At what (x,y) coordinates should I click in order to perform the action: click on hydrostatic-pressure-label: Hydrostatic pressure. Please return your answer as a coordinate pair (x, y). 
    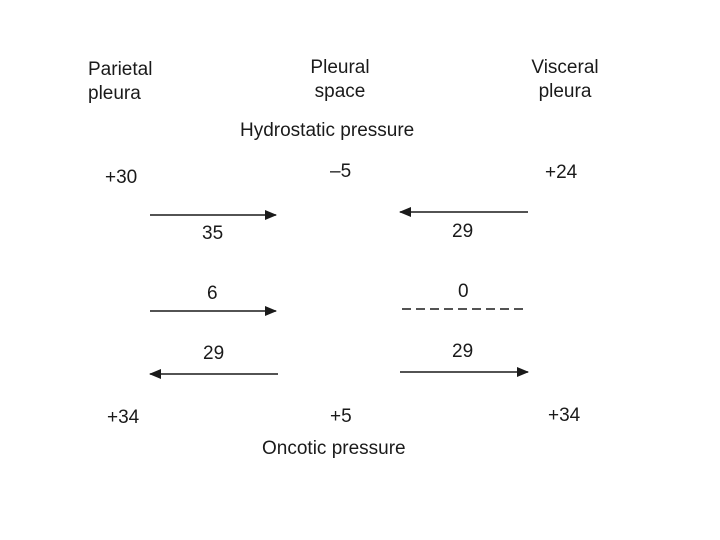
    Looking at the image, I should click on (327, 130).